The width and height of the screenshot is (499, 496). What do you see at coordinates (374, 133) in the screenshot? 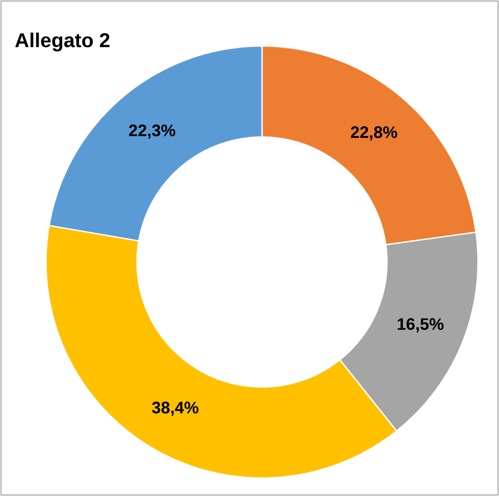
I see `data-label: 22,8%` at bounding box center [374, 133].